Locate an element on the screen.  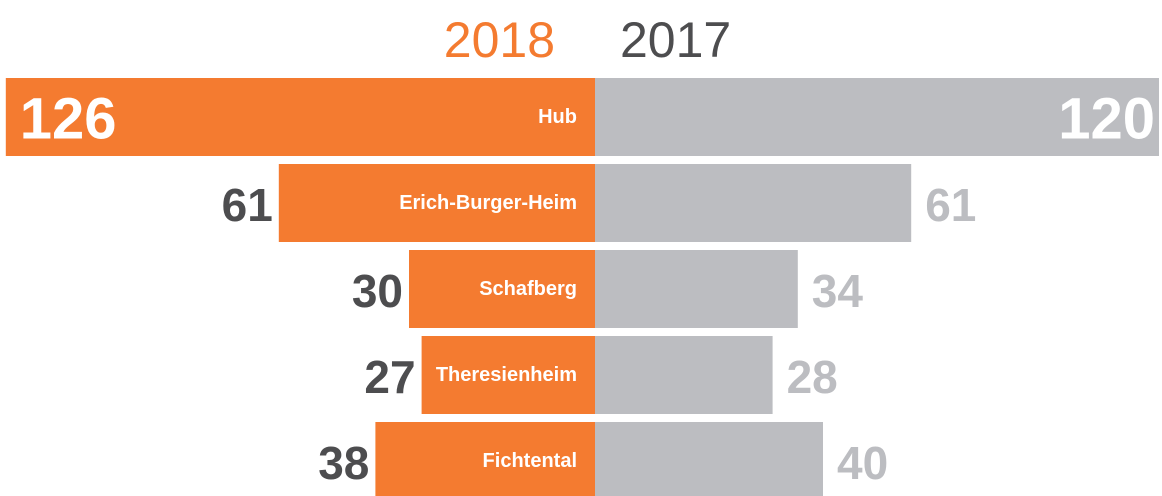
value-label-2018: 61 is located at coordinates (247, 205).